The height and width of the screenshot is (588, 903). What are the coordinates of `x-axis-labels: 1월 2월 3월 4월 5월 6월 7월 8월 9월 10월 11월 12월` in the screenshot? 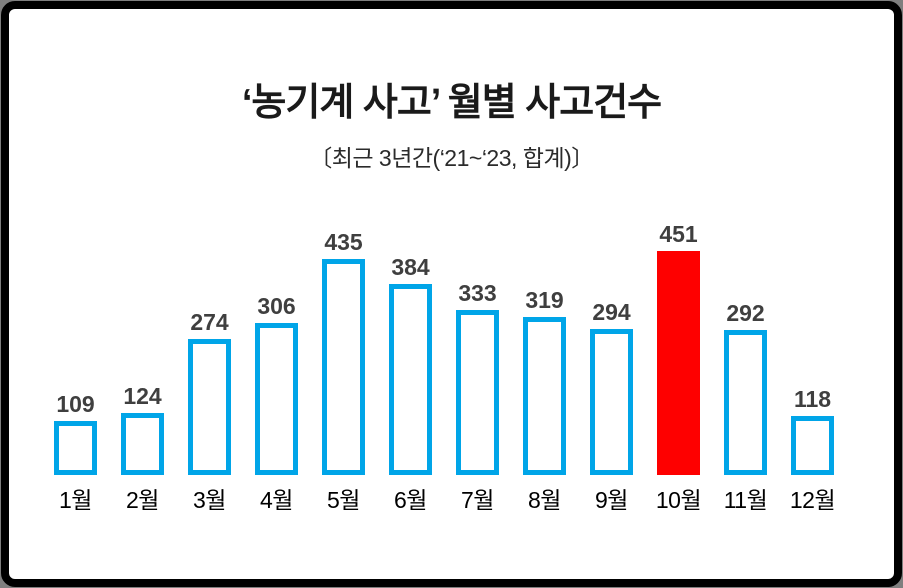 It's located at (444, 498).